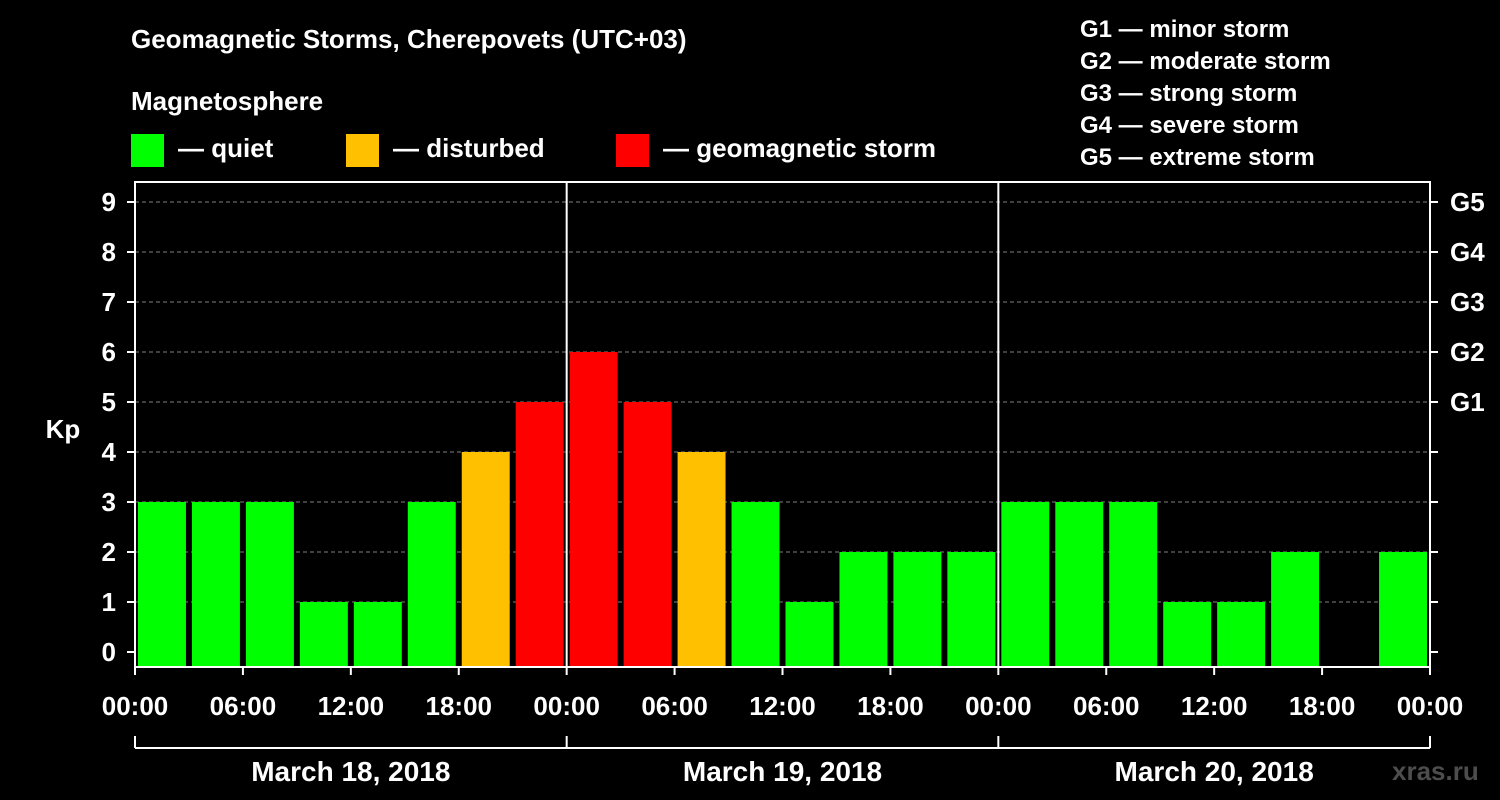 The height and width of the screenshot is (800, 1500). Describe the element at coordinates (1214, 706) in the screenshot. I see `x-tick-label-10: 12:00` at that location.